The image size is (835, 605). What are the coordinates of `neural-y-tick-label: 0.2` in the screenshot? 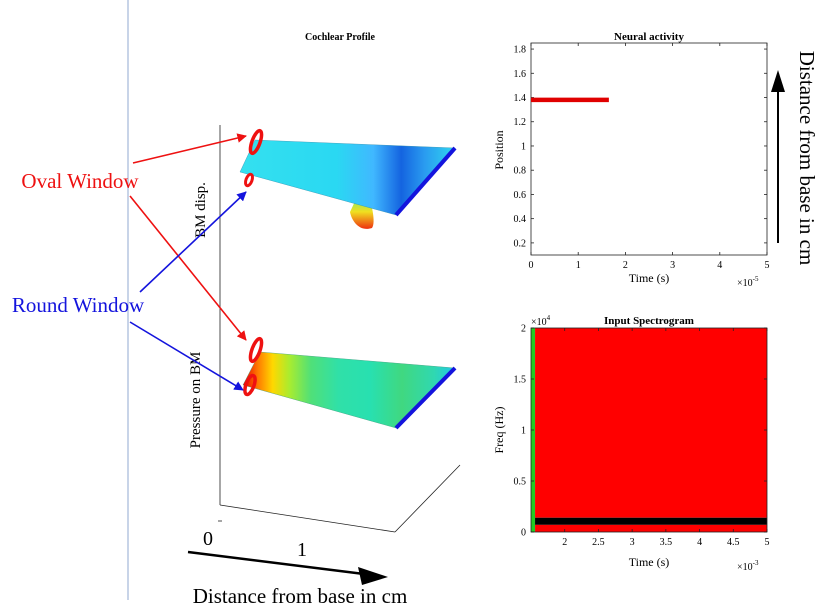 It's located at (520, 243).